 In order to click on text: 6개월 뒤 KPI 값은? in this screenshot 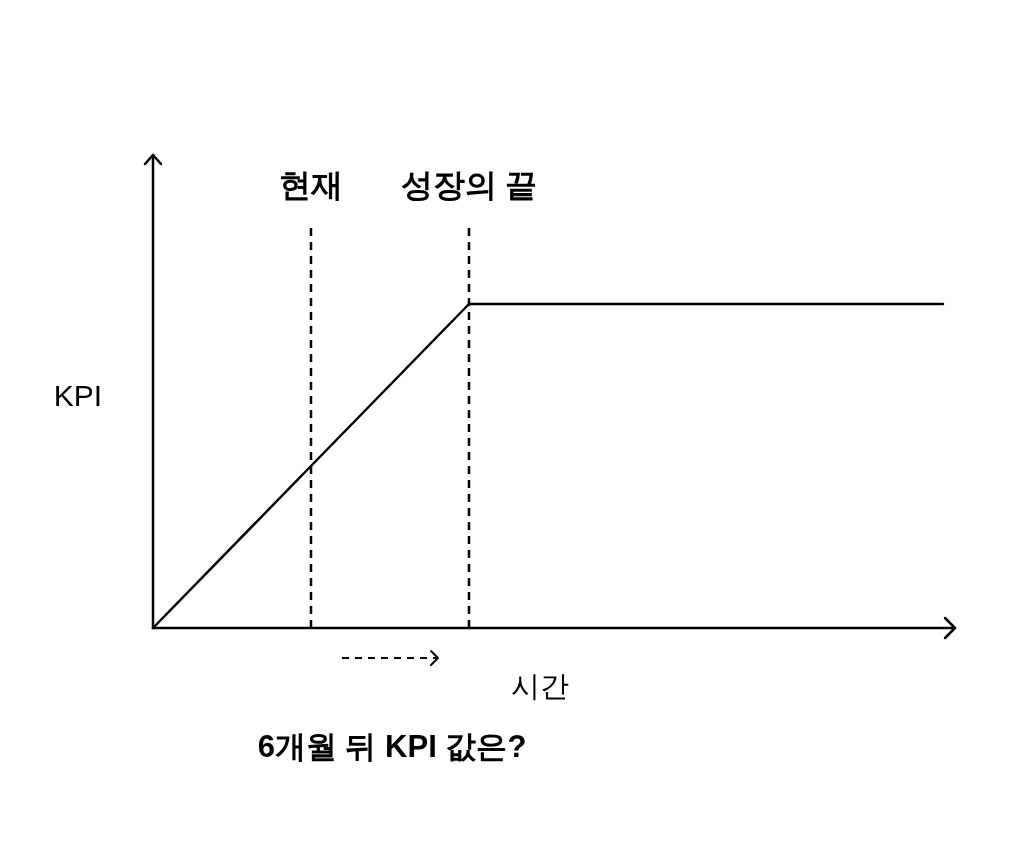, I will do `click(392, 746)`.